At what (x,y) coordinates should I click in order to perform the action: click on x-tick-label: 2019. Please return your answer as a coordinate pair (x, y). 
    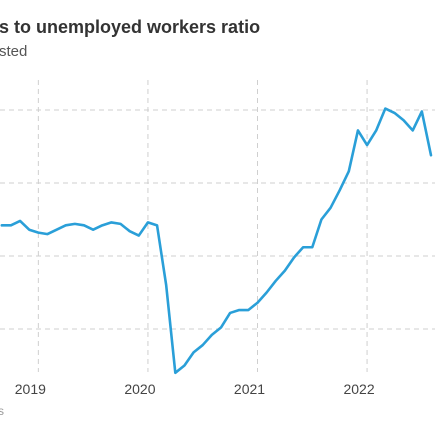
    Looking at the image, I should click on (30, 389).